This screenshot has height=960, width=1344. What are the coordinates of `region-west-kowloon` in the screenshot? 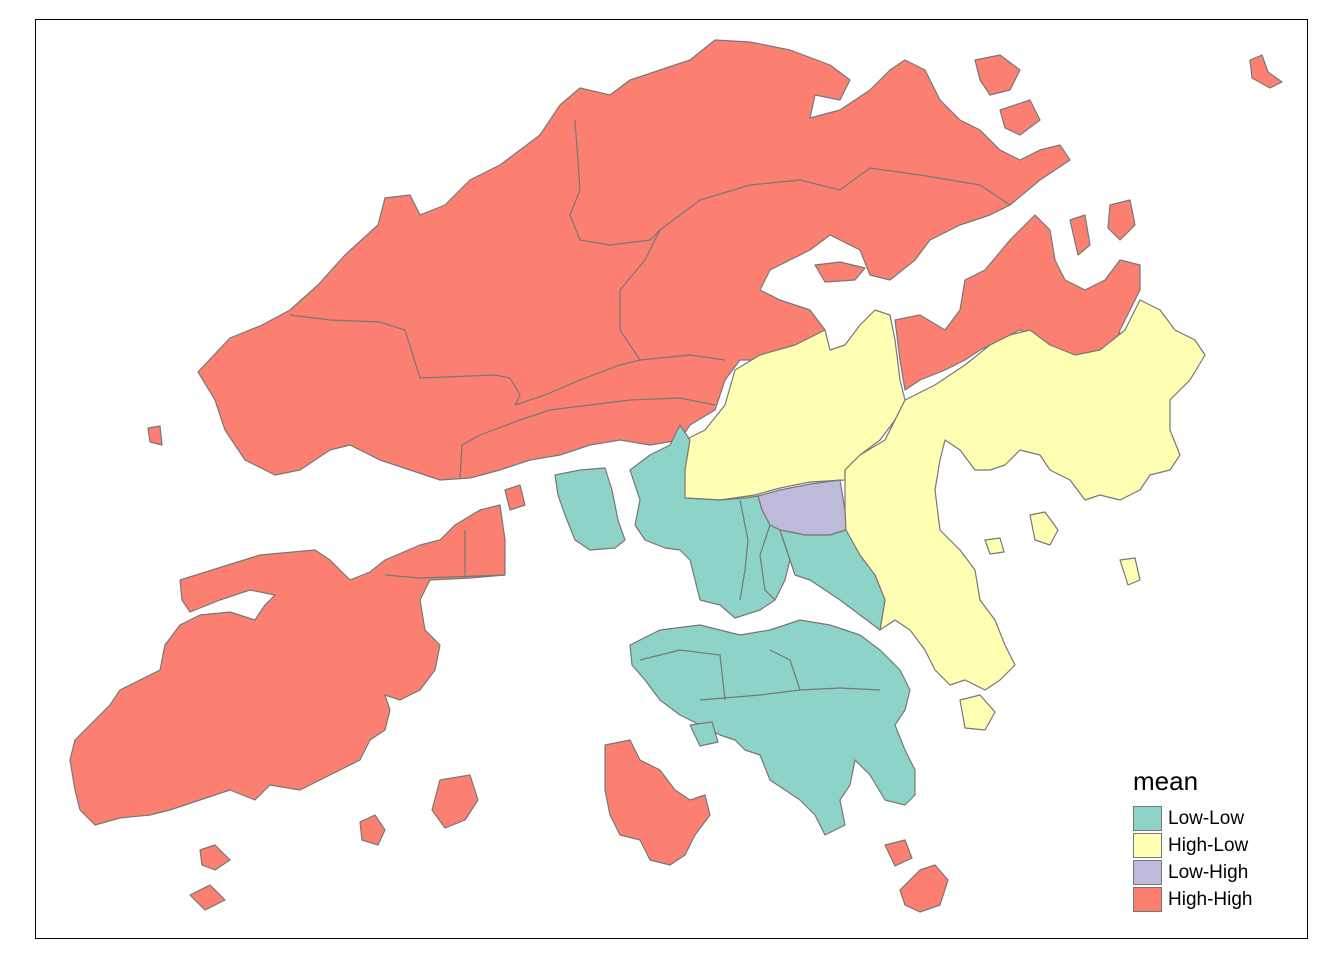 It's located at (710, 521).